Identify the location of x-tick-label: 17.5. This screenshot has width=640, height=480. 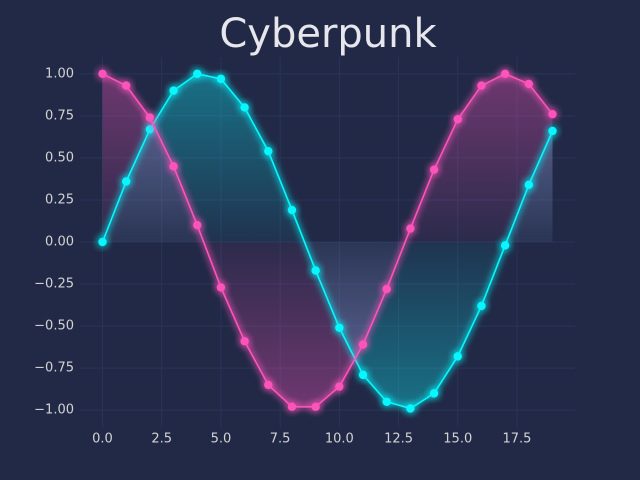
(516, 439).